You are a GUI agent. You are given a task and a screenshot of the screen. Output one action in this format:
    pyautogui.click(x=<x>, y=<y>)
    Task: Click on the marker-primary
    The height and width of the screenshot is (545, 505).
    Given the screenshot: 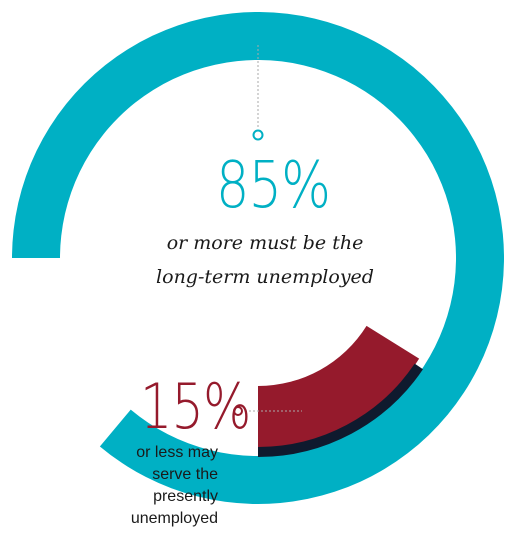 What is the action you would take?
    pyautogui.click(x=258, y=135)
    